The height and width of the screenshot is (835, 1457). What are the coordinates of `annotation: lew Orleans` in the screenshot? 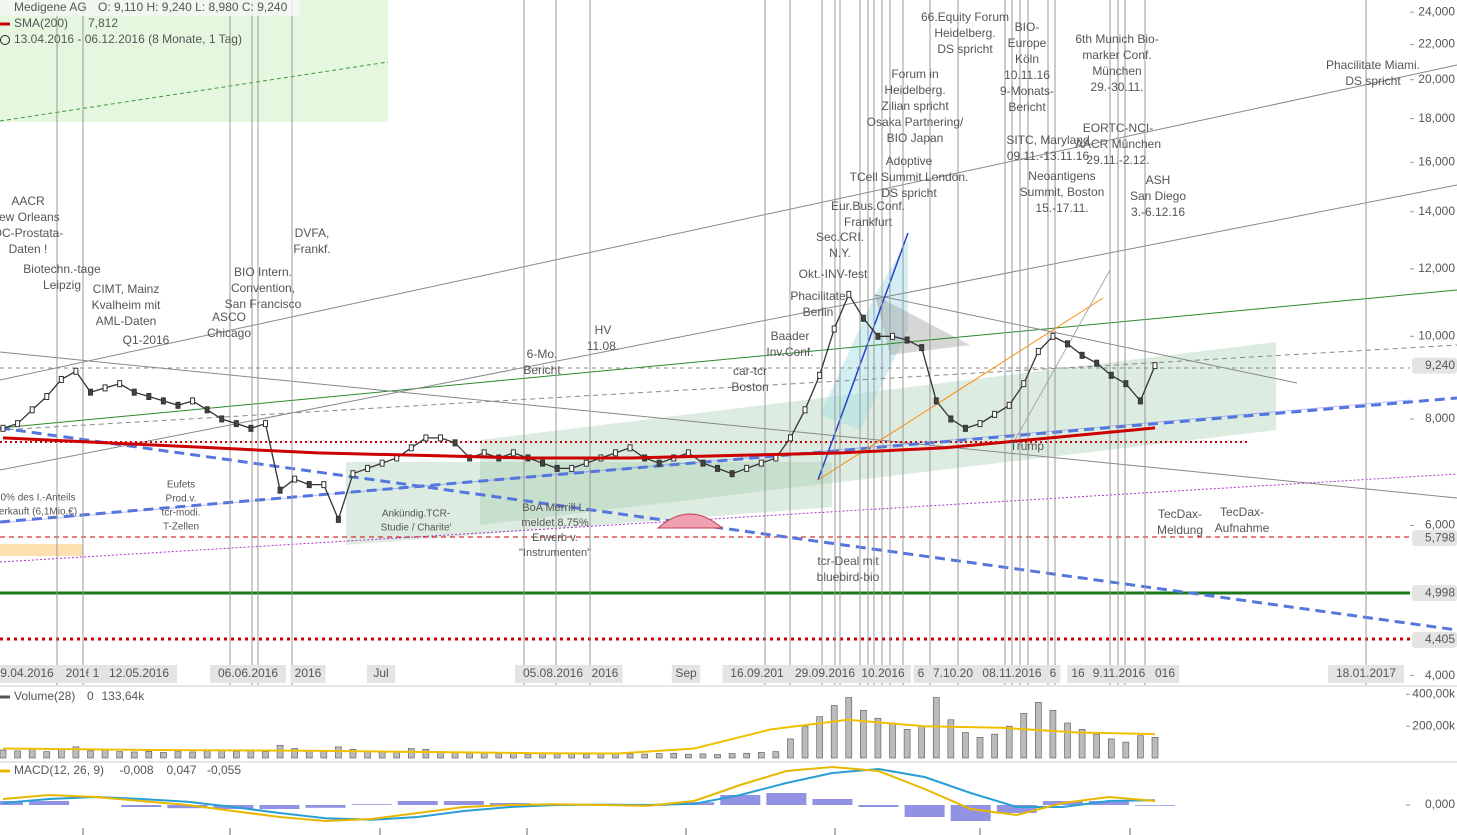 It's located at (30, 217).